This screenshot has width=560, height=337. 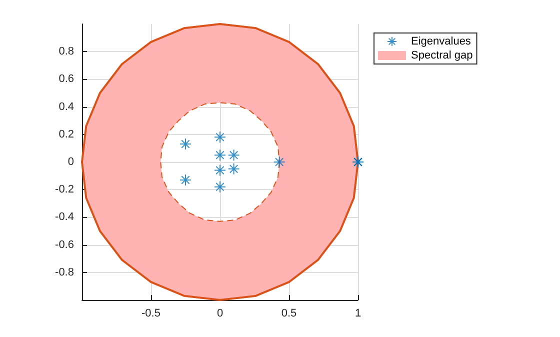 What do you see at coordinates (289, 314) in the screenshot?
I see `x-tick-label: 0.5` at bounding box center [289, 314].